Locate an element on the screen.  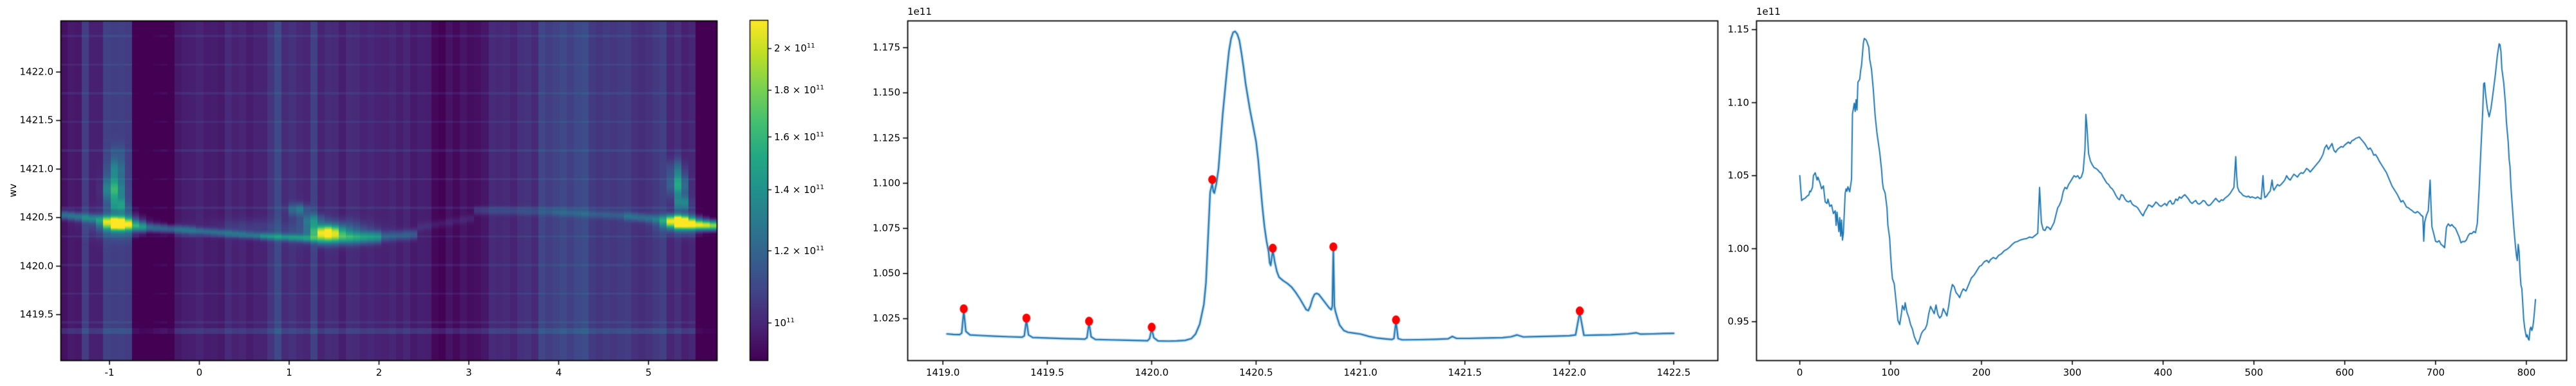
y-tick-label: 1421.5 is located at coordinates (36, 120).